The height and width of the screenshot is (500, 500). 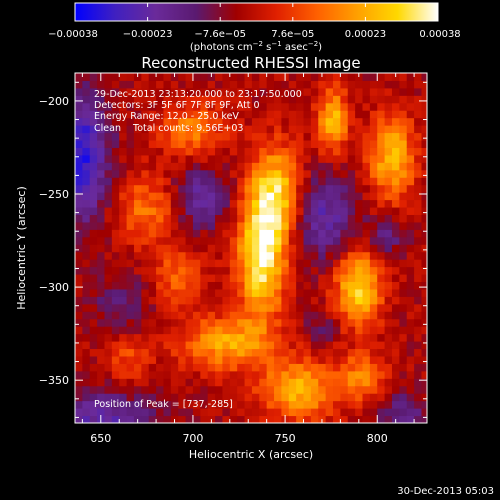 What do you see at coordinates (250, 63) in the screenshot?
I see `chart-title: Reconstructed RHESSI Image` at bounding box center [250, 63].